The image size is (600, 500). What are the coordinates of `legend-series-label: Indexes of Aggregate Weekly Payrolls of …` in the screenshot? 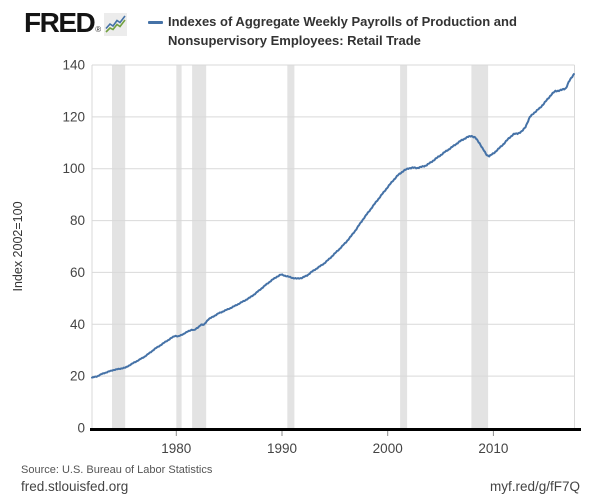 It's located at (348, 31).